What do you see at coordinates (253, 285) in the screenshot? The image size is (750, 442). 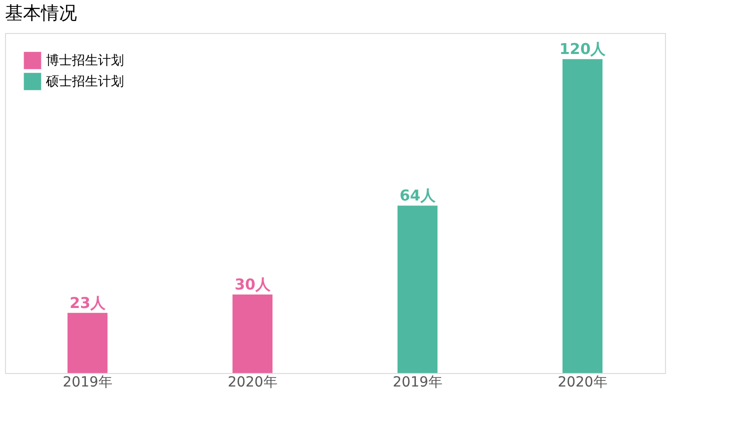 I see `data-label: 30人` at bounding box center [253, 285].